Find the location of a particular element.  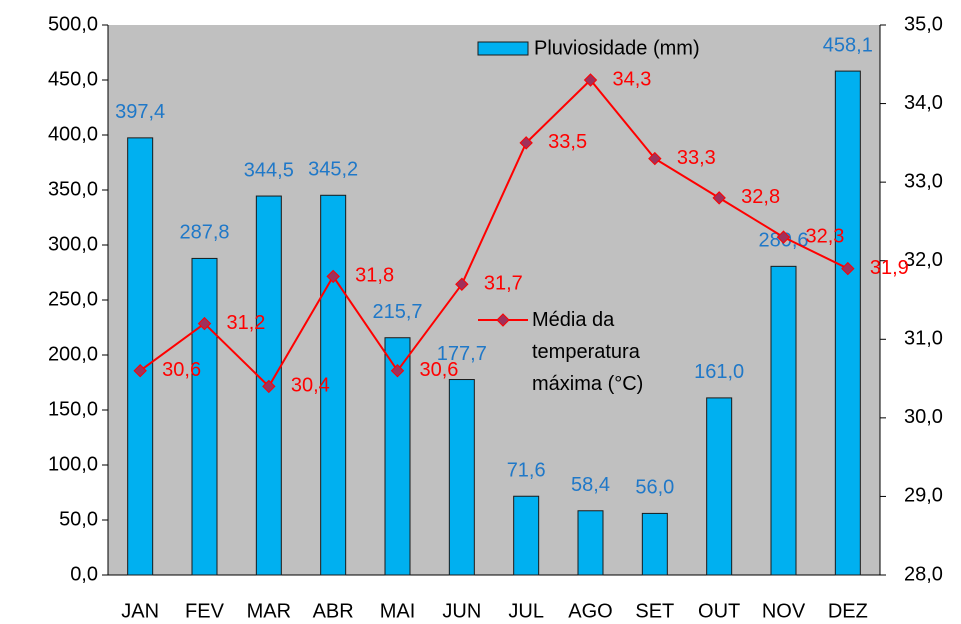

x-tick-label: FEV is located at coordinates (205, 611).